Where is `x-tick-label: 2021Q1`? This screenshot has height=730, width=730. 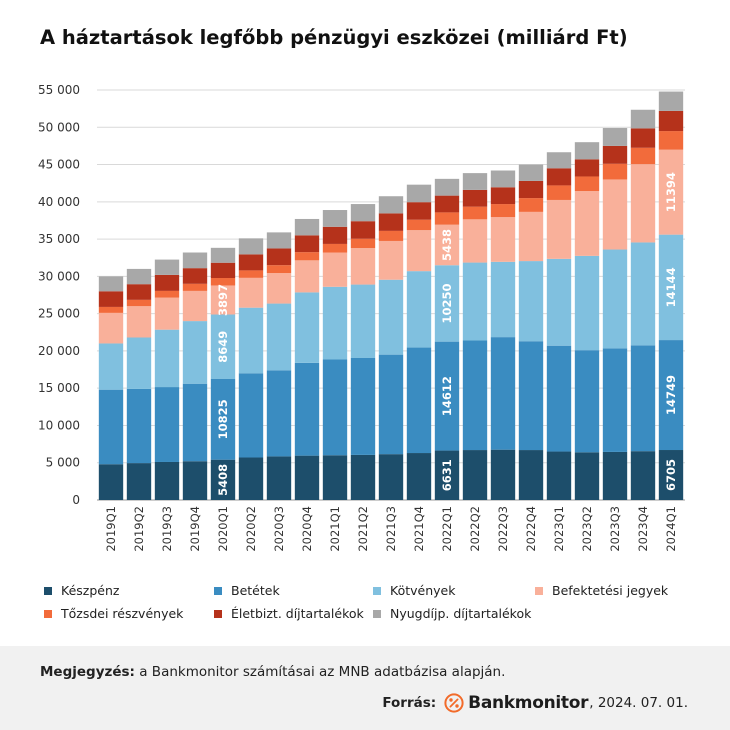 x-tick-label: 2021Q1 is located at coordinates (335, 529).